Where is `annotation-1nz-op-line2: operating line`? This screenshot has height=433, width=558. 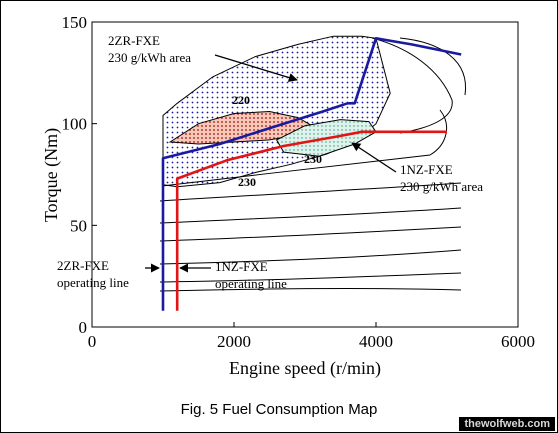 annotation-1nz-op-line2: operating line is located at coordinates (251, 283).